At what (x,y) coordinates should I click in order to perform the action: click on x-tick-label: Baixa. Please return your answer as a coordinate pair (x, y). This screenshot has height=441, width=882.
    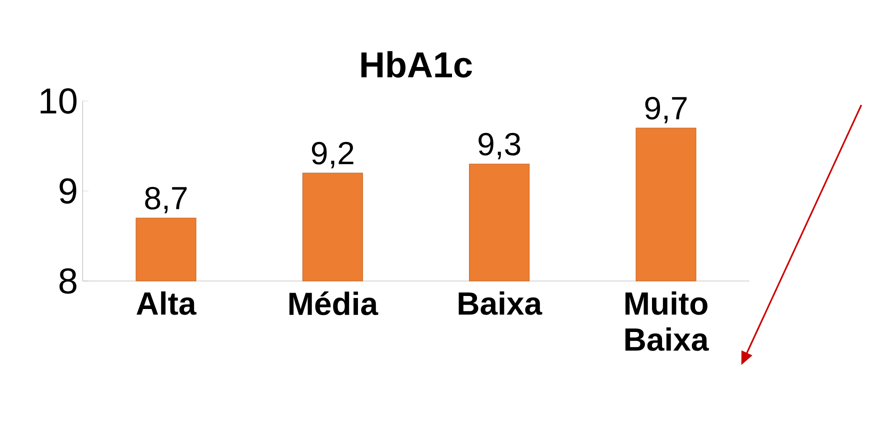
    Looking at the image, I should click on (500, 303).